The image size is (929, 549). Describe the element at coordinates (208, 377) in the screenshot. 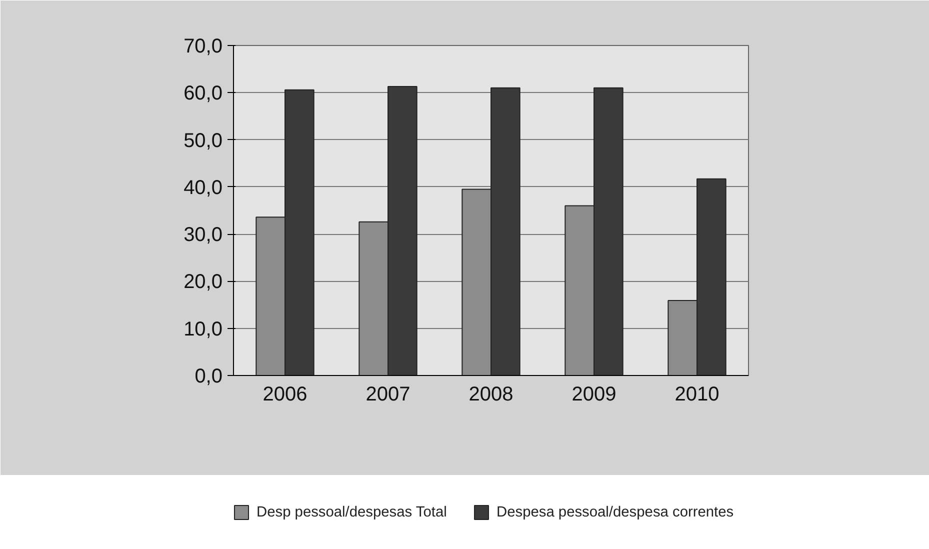

I see `y-tick-label: 0,0` at that location.